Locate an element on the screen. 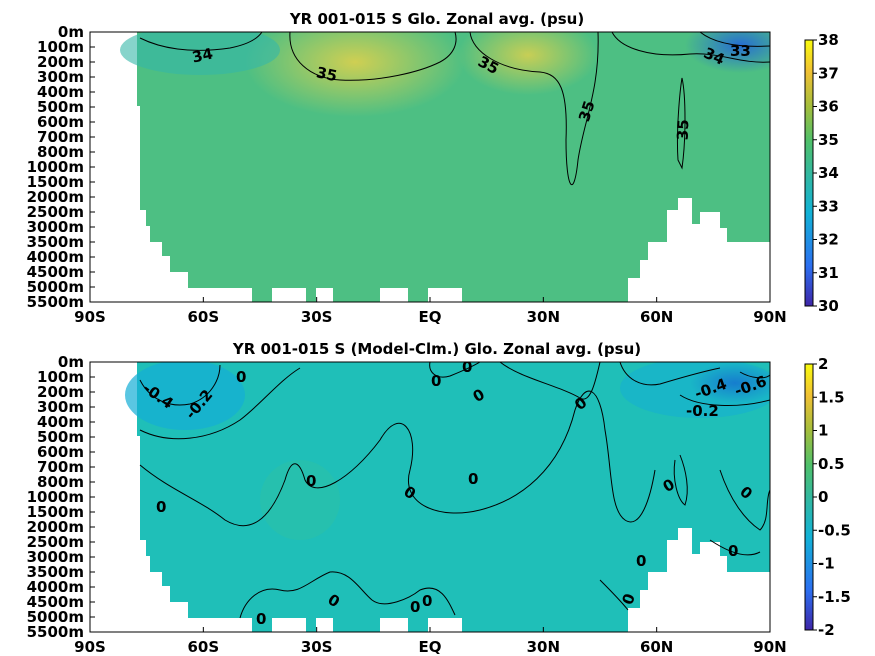 The height and width of the screenshot is (656, 875). panel-2-anomaly-arctic-halo is located at coordinates (695, 390).